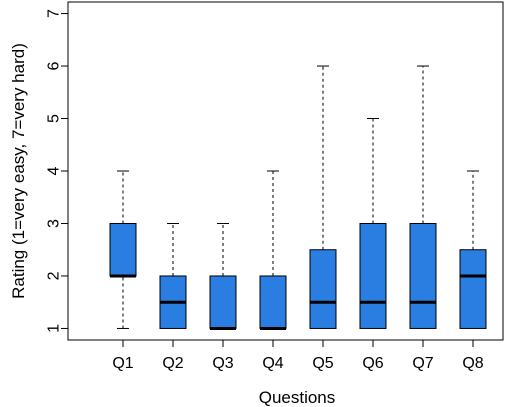  Describe the element at coordinates (54, 13) in the screenshot. I see `y-tick-label: 7` at that location.